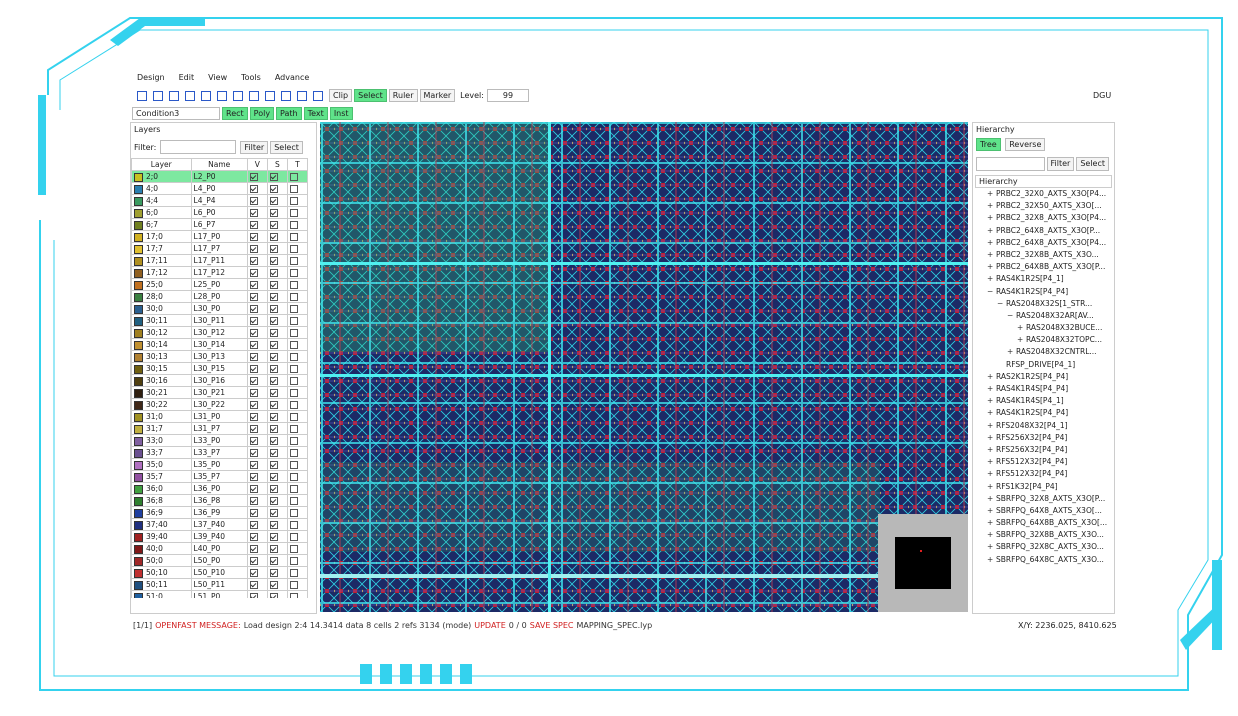 This screenshot has height=716, width=1238. What do you see at coordinates (219, 572) in the screenshot?
I see `layer-row: 50;10 L50_P10` at bounding box center [219, 572].